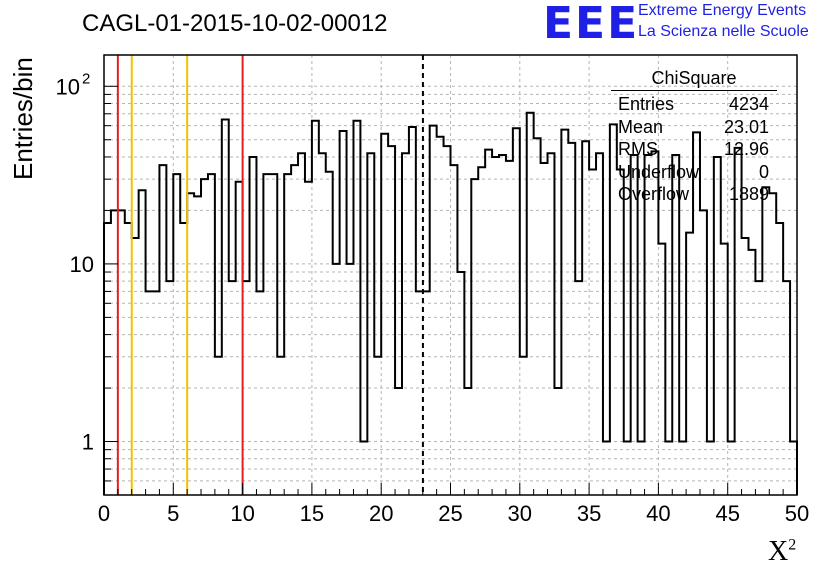  I want to click on x-tick-label: 25, so click(450, 513).